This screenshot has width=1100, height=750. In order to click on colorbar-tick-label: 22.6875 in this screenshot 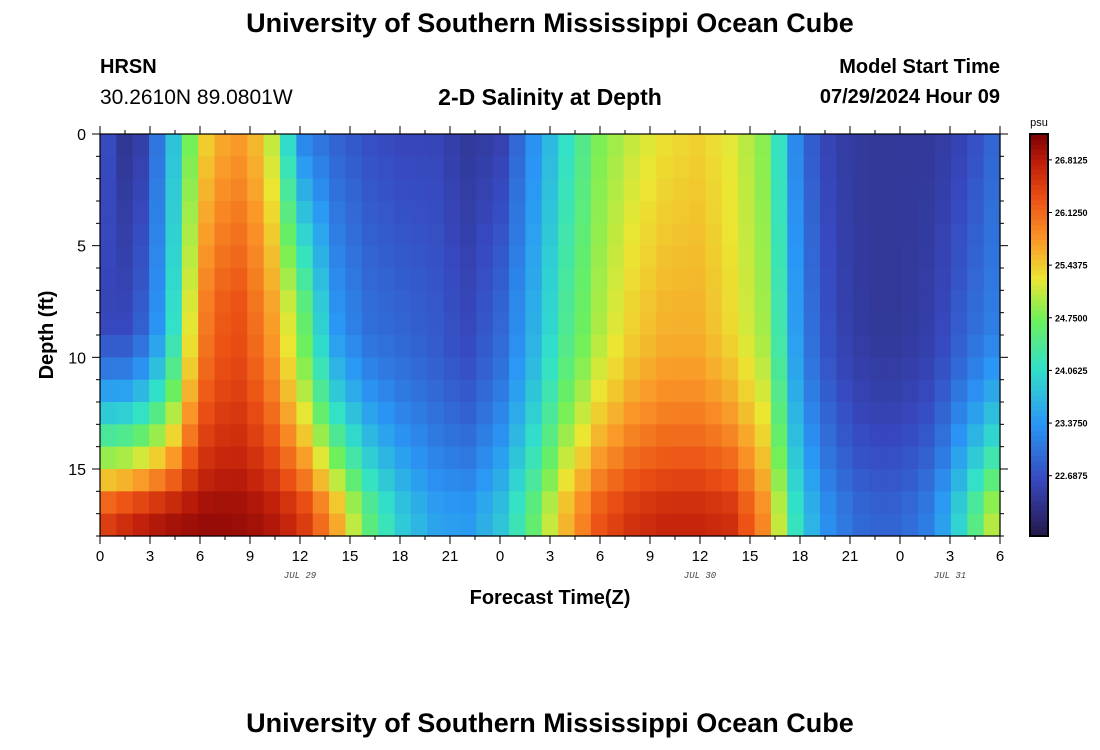, I will do `click(1071, 476)`.